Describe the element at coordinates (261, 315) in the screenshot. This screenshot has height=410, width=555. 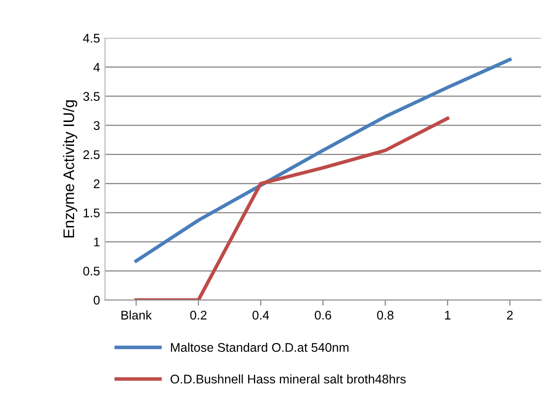
I see `x-tick-label: 0.4` at that location.